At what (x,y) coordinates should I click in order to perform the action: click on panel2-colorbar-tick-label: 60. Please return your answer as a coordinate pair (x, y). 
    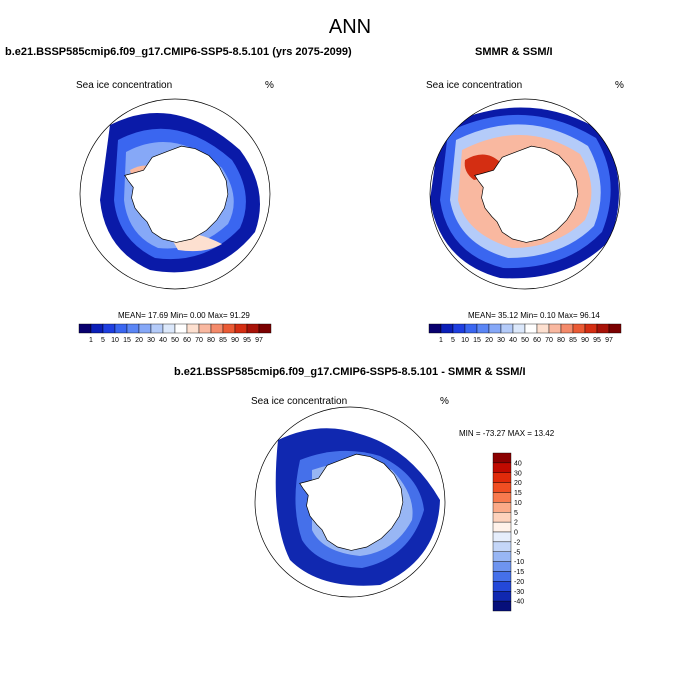
    Looking at the image, I should click on (537, 340).